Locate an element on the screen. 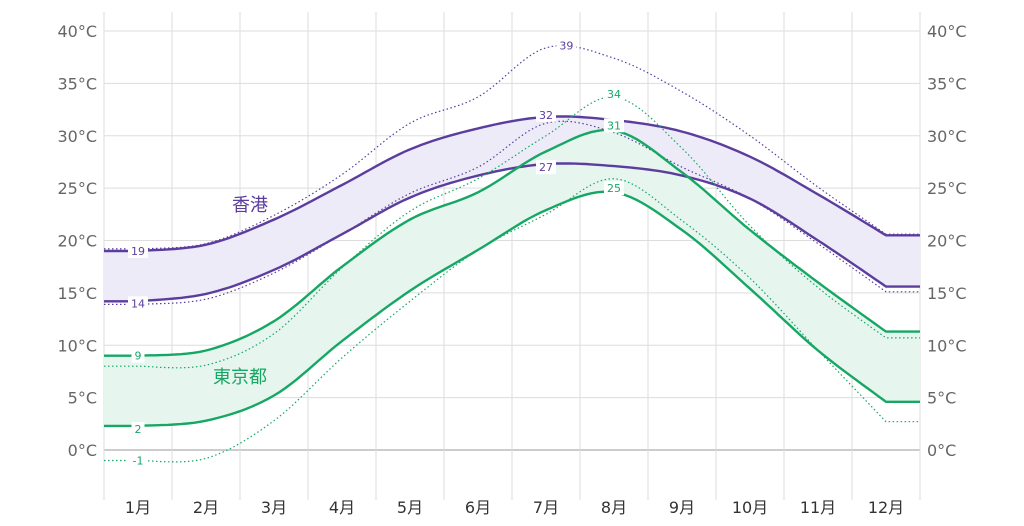 This screenshot has width=1024, height=526. x-tick-label: 4月 is located at coordinates (342, 507).